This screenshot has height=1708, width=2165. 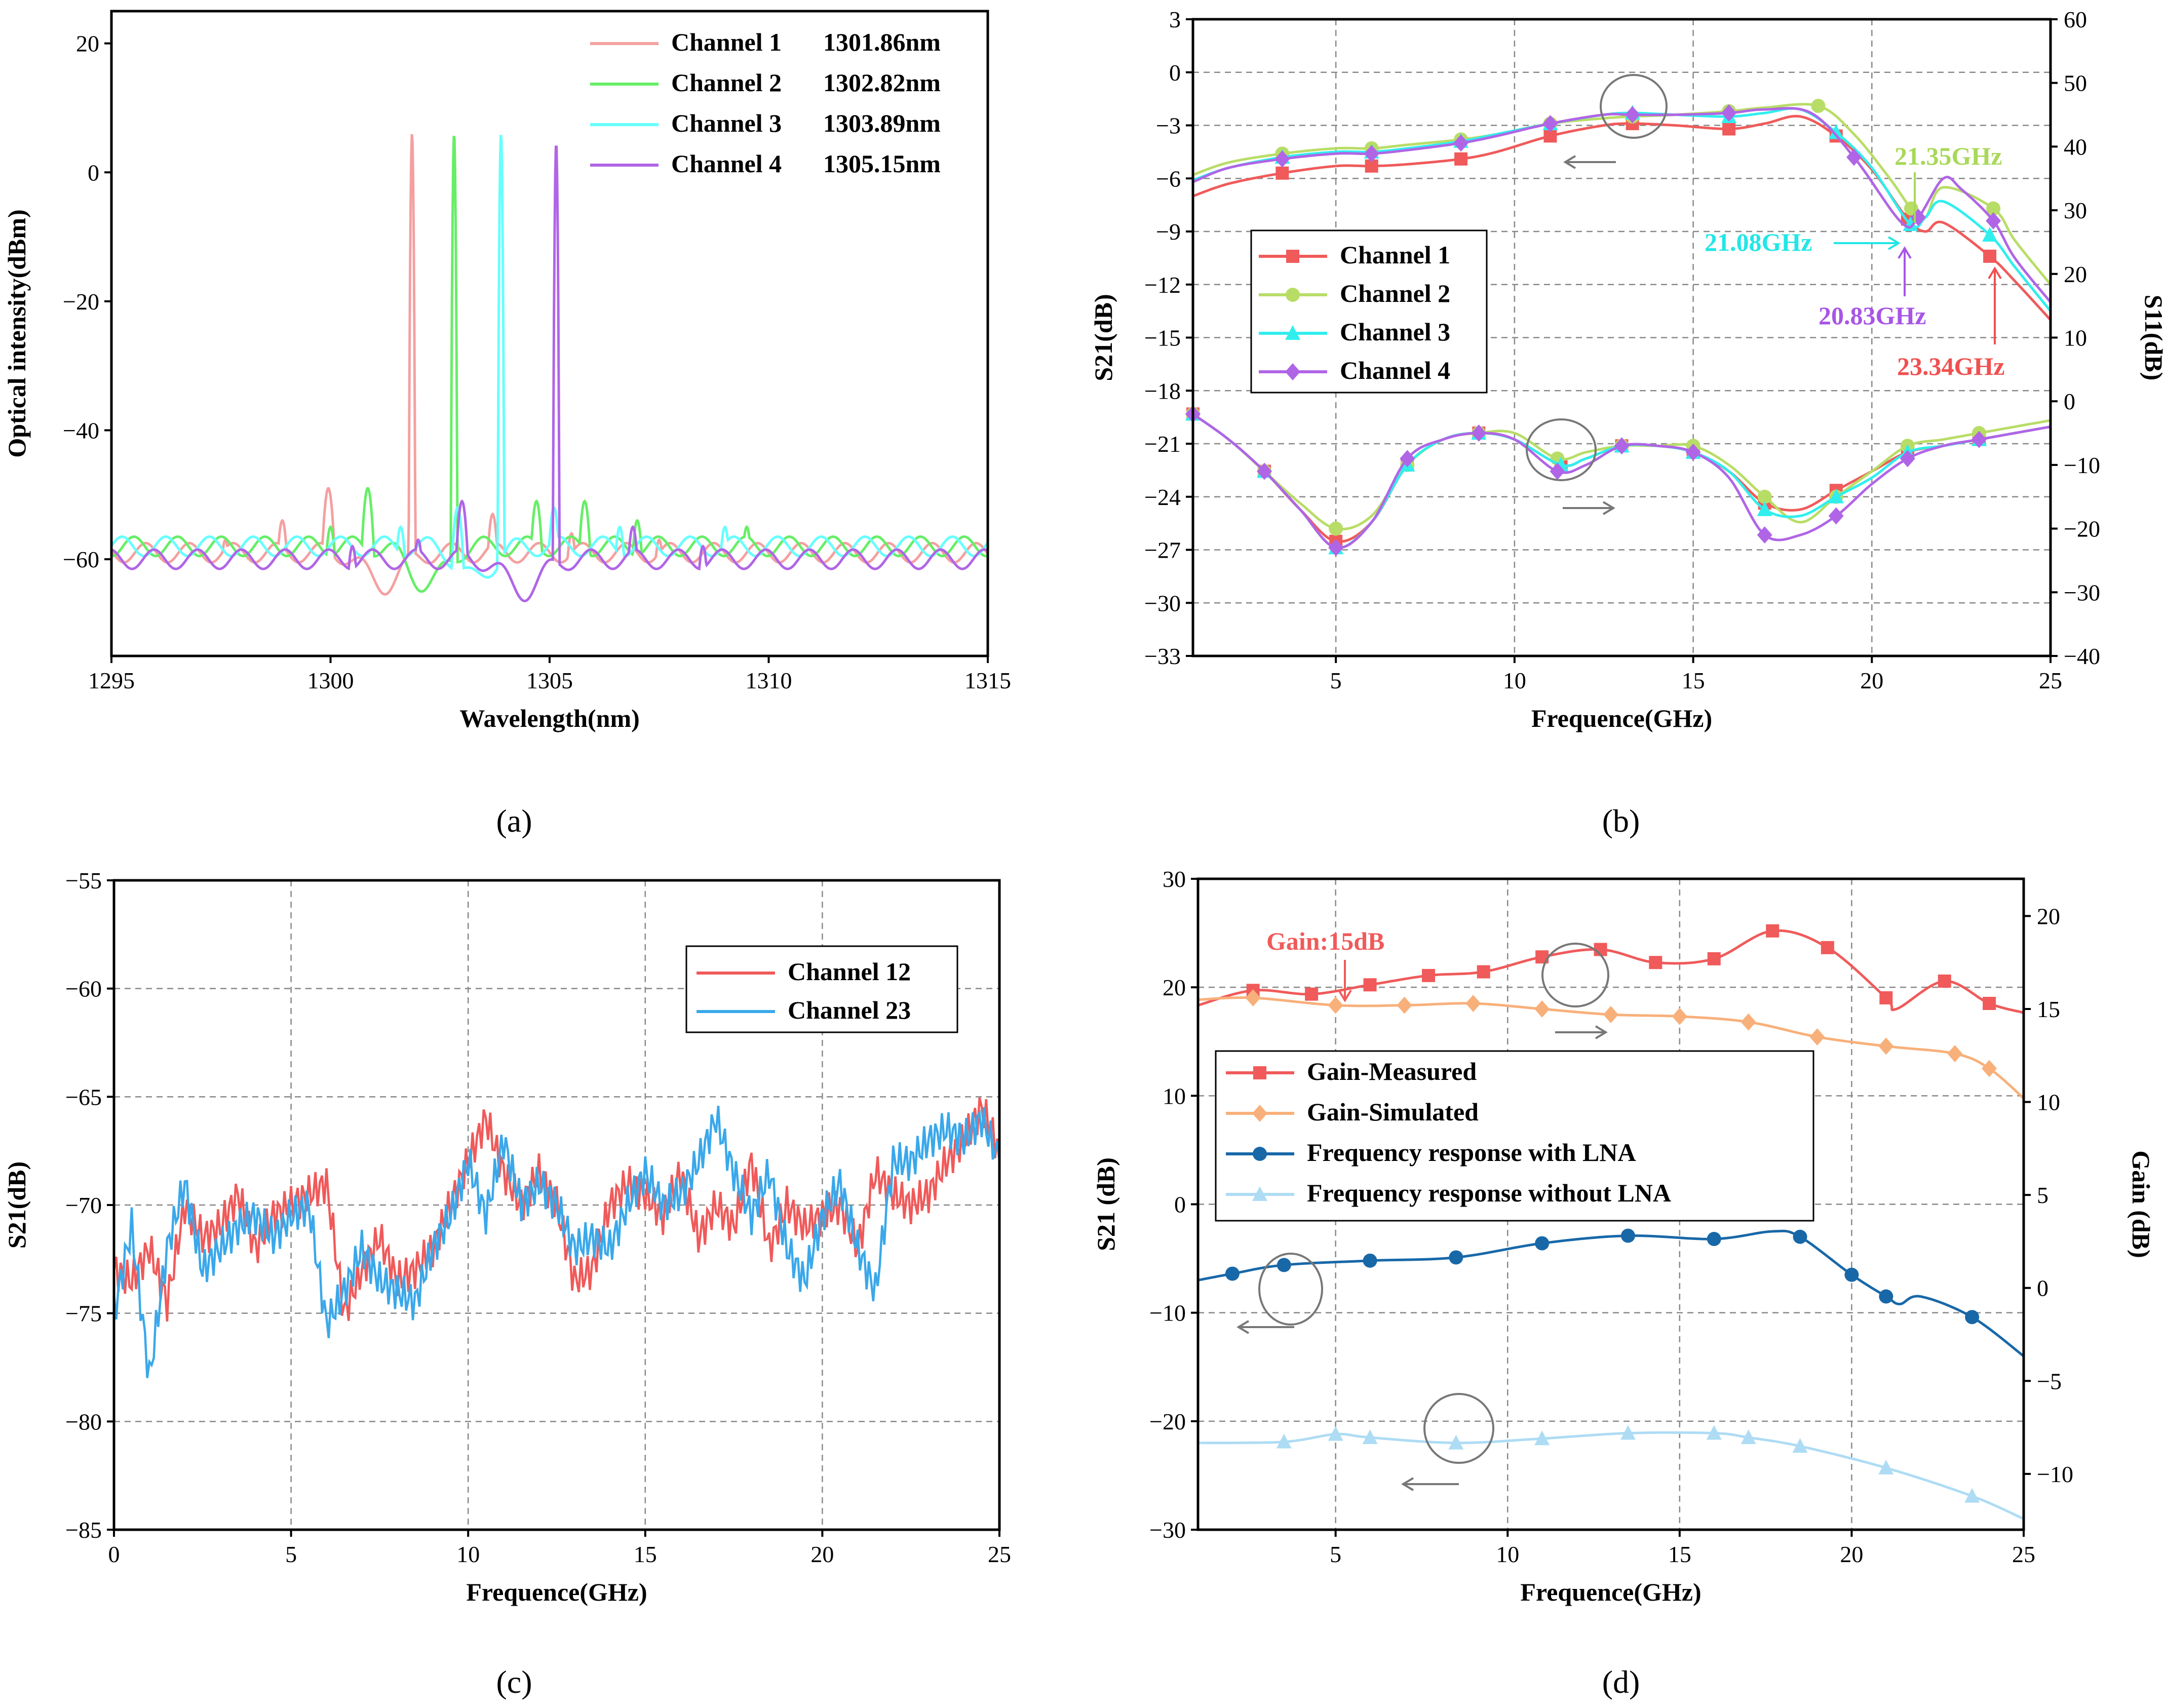 I want to click on y-tick-label: −10, so click(x=1167, y=1313).